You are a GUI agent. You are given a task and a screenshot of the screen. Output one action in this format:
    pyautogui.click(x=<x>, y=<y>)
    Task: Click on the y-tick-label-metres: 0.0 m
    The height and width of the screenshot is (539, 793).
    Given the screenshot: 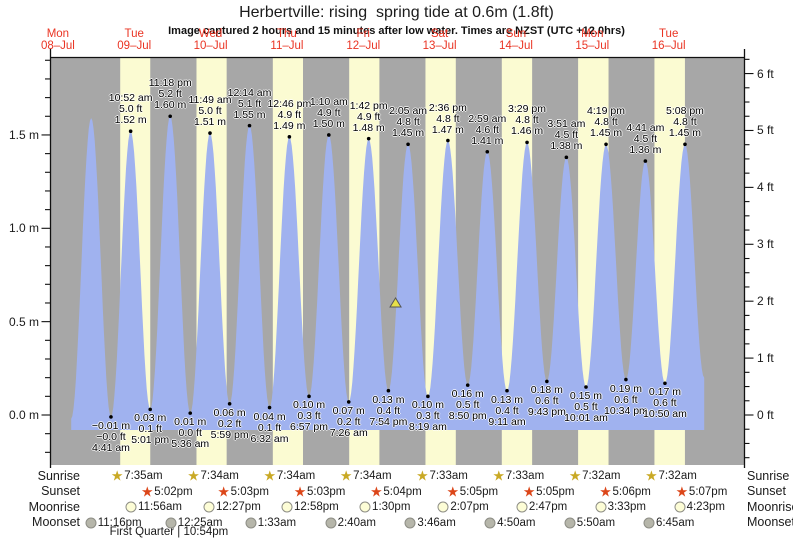 What is the action you would take?
    pyautogui.click(x=23, y=415)
    